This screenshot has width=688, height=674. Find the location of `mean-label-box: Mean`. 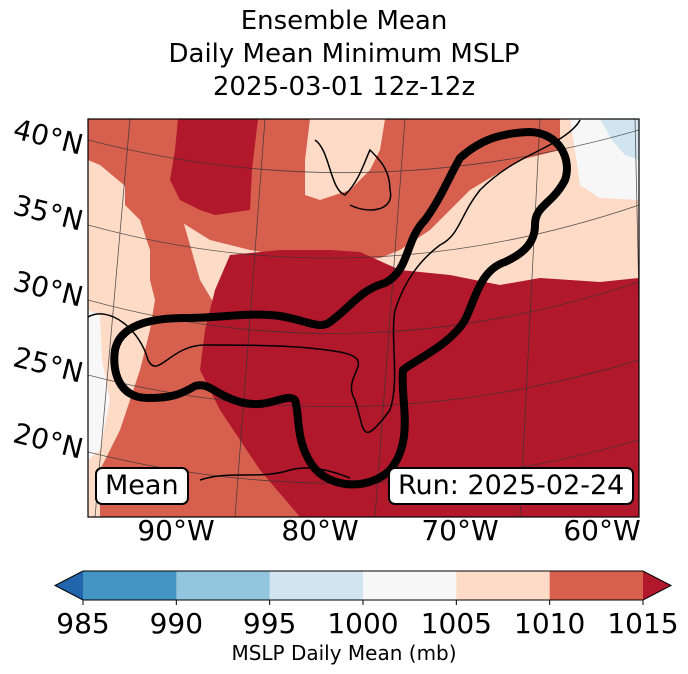

mean-label-box: Mean is located at coordinates (142, 486).